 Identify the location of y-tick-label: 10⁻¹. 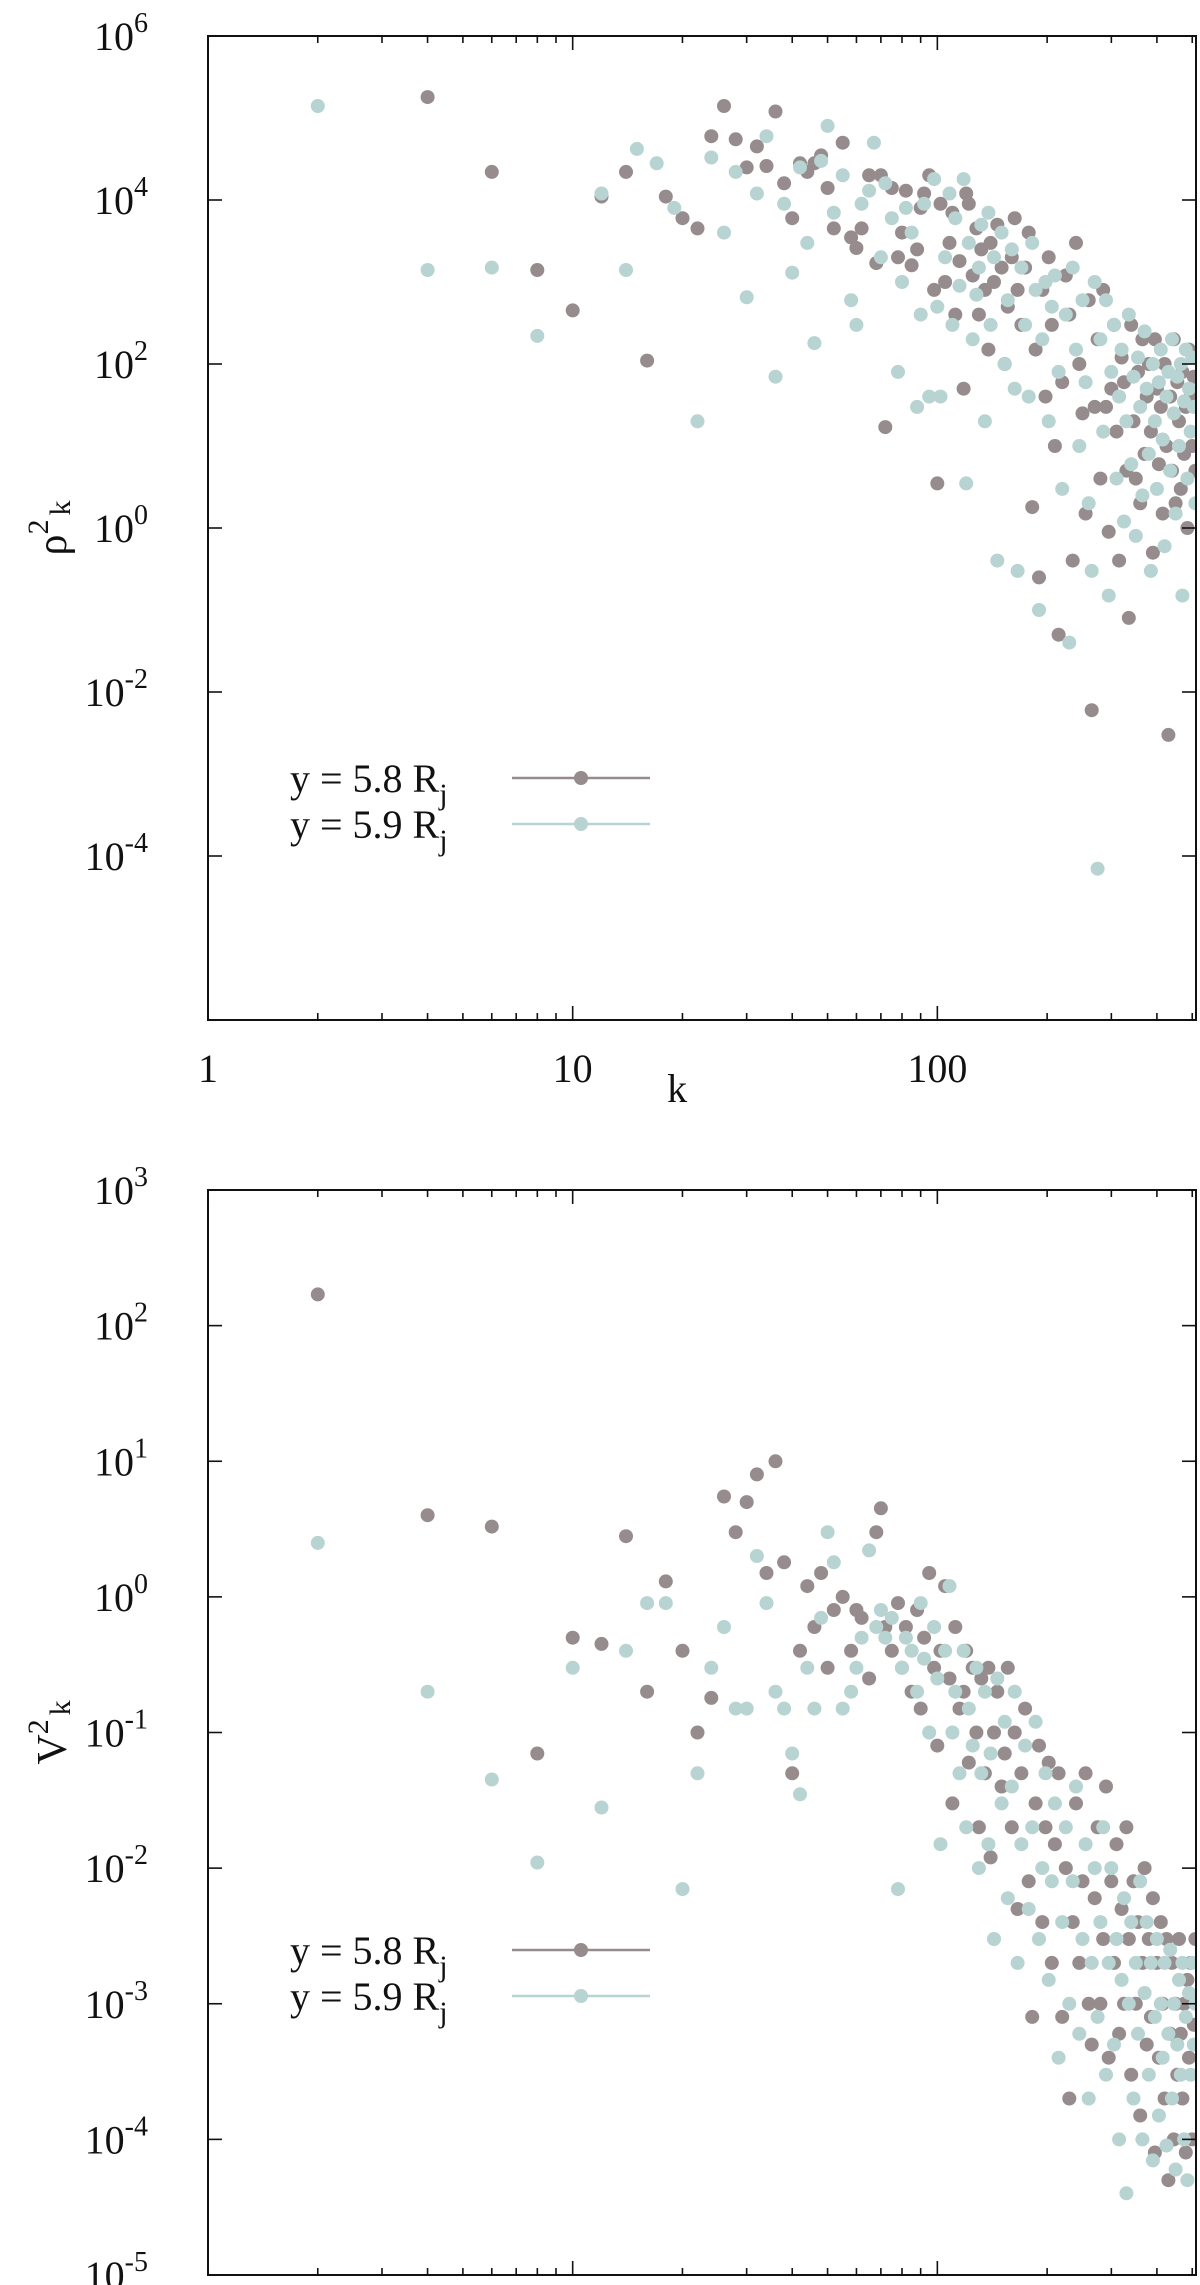
(116, 1730).